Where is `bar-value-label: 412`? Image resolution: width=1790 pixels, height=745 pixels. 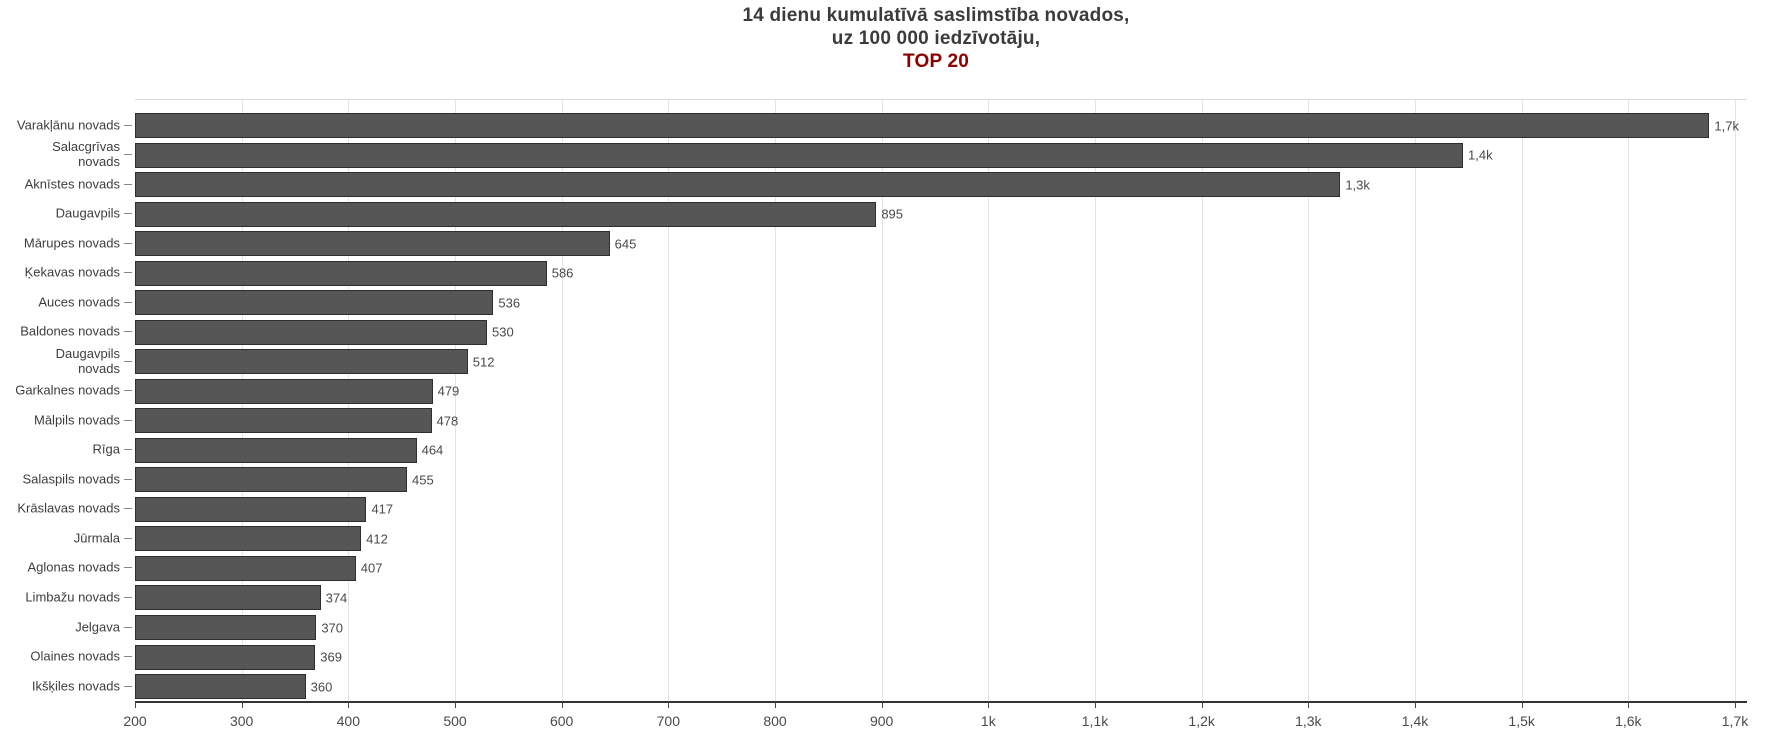
bar-value-label: 412 is located at coordinates (377, 539).